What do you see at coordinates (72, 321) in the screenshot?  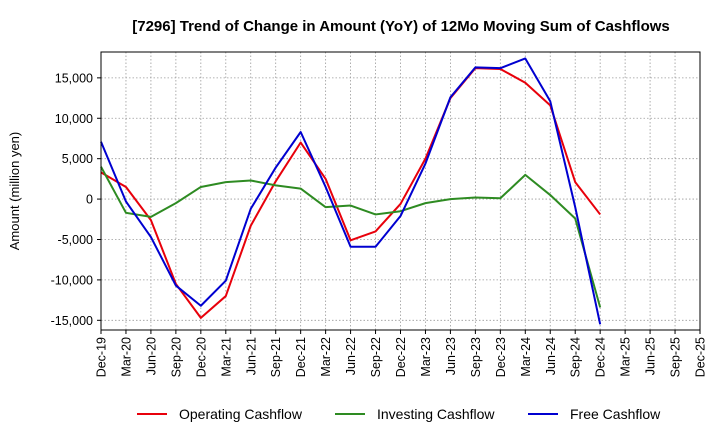 I see `y-tick-label: -15,000` at bounding box center [72, 321].